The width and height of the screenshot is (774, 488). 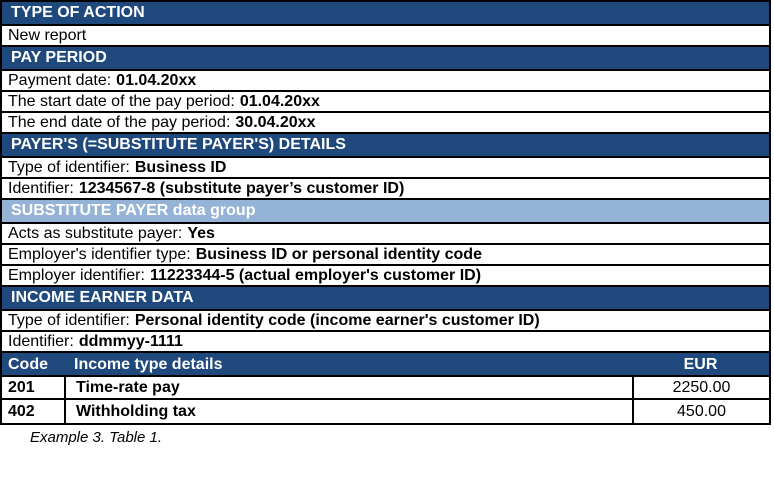 I want to click on row-payer-identifier-type: Type of identifier: Business ID, so click(x=385, y=168).